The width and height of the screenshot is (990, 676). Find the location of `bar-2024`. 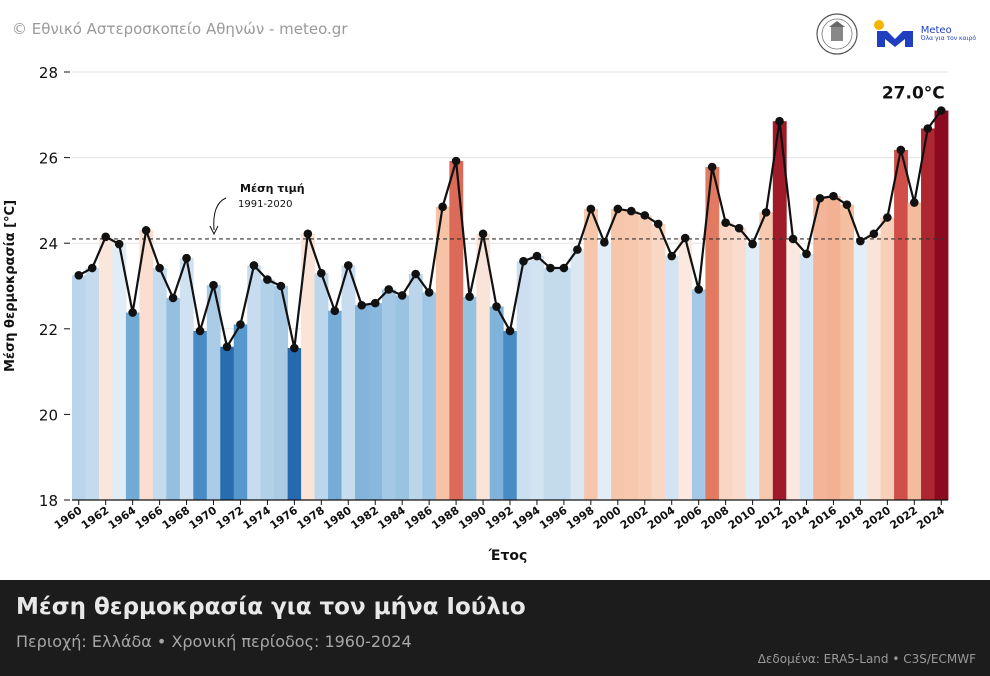

bar-2024 is located at coordinates (941, 305).